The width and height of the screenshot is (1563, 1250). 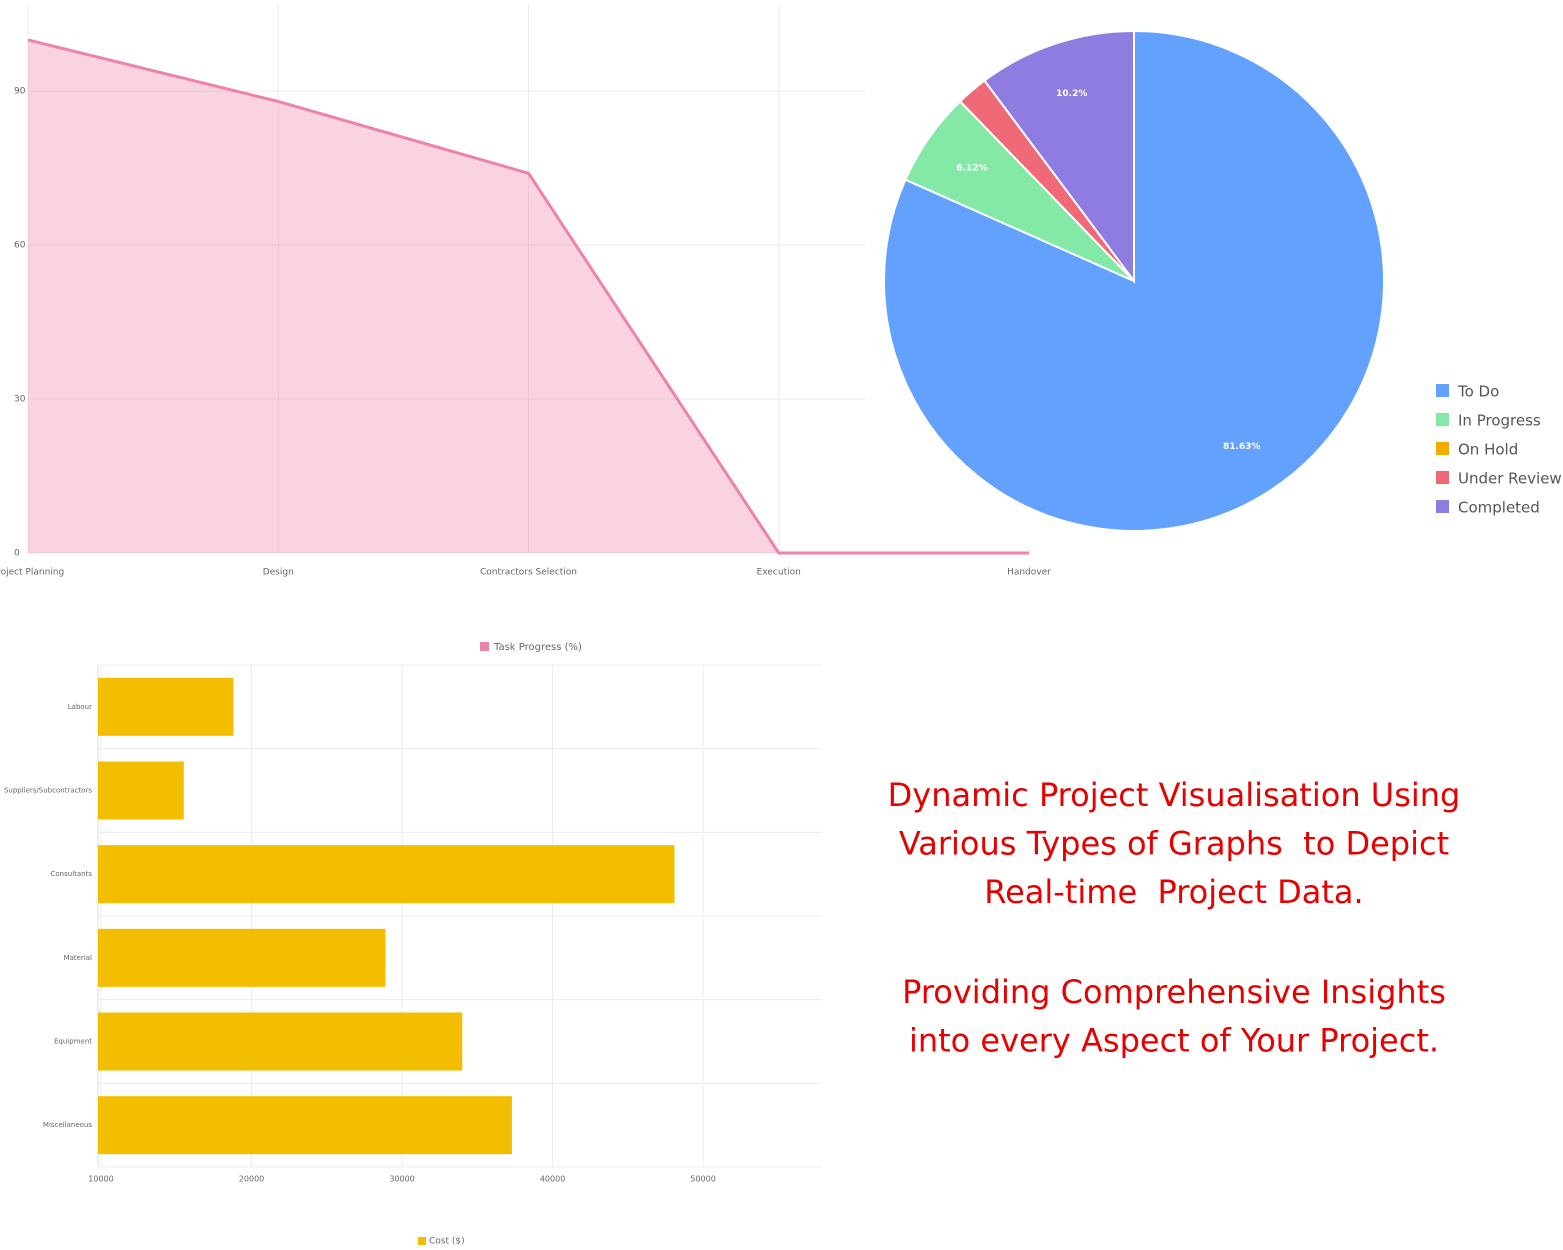 What do you see at coordinates (278, 573) in the screenshot?
I see `x-tick-label: Design` at bounding box center [278, 573].